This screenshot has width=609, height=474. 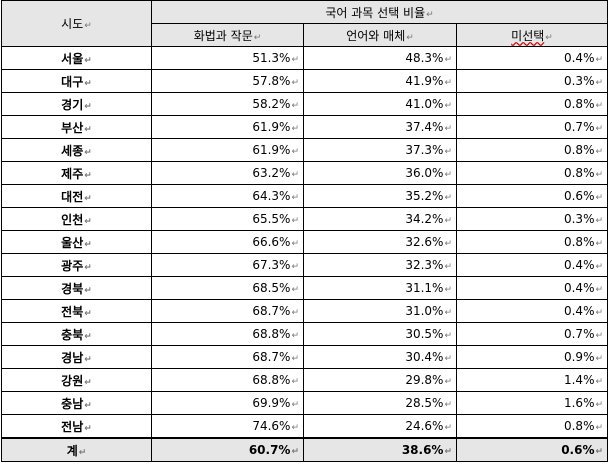 What do you see at coordinates (380, 173) in the screenshot?
I see `cell-value-eoneo: 36.0%↵` at bounding box center [380, 173].